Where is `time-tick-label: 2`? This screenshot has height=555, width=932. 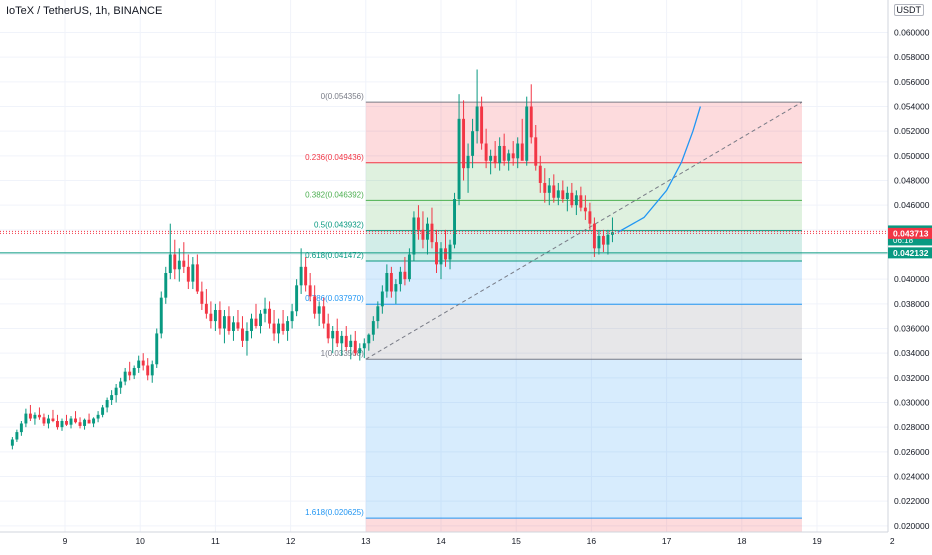 time-tick-label: 2 is located at coordinates (892, 541).